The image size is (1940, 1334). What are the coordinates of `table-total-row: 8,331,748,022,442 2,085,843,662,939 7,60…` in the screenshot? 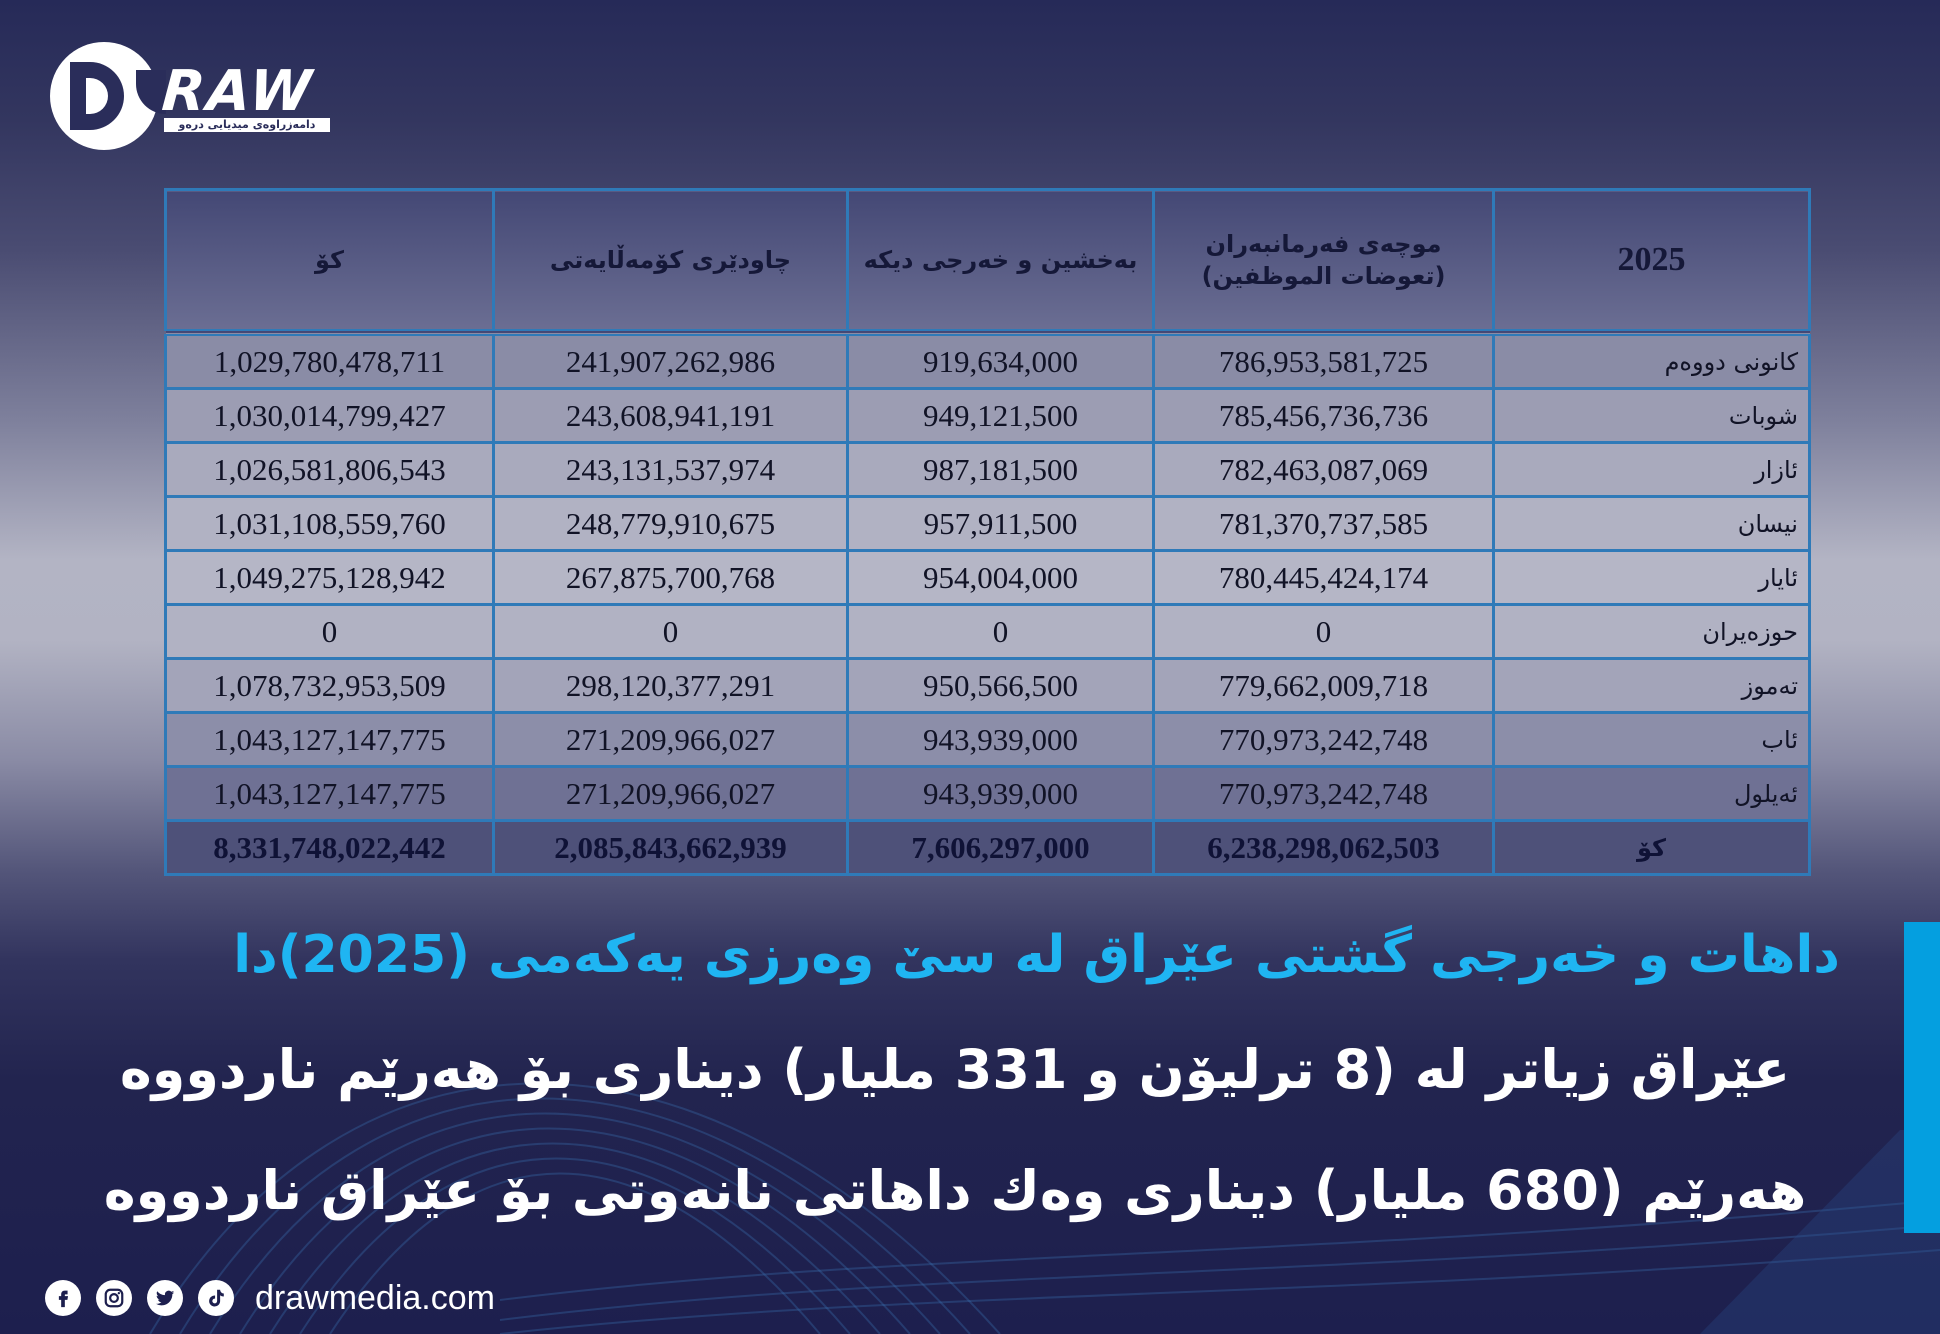 It's located at (987, 847).